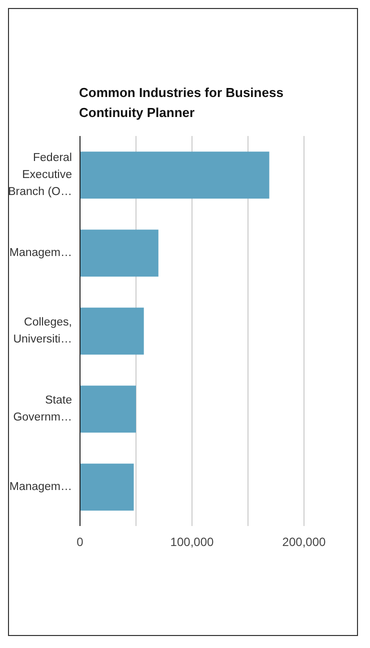 The image size is (370, 648). Describe the element at coordinates (80, 542) in the screenshot. I see `x-tick-label: 0` at that location.